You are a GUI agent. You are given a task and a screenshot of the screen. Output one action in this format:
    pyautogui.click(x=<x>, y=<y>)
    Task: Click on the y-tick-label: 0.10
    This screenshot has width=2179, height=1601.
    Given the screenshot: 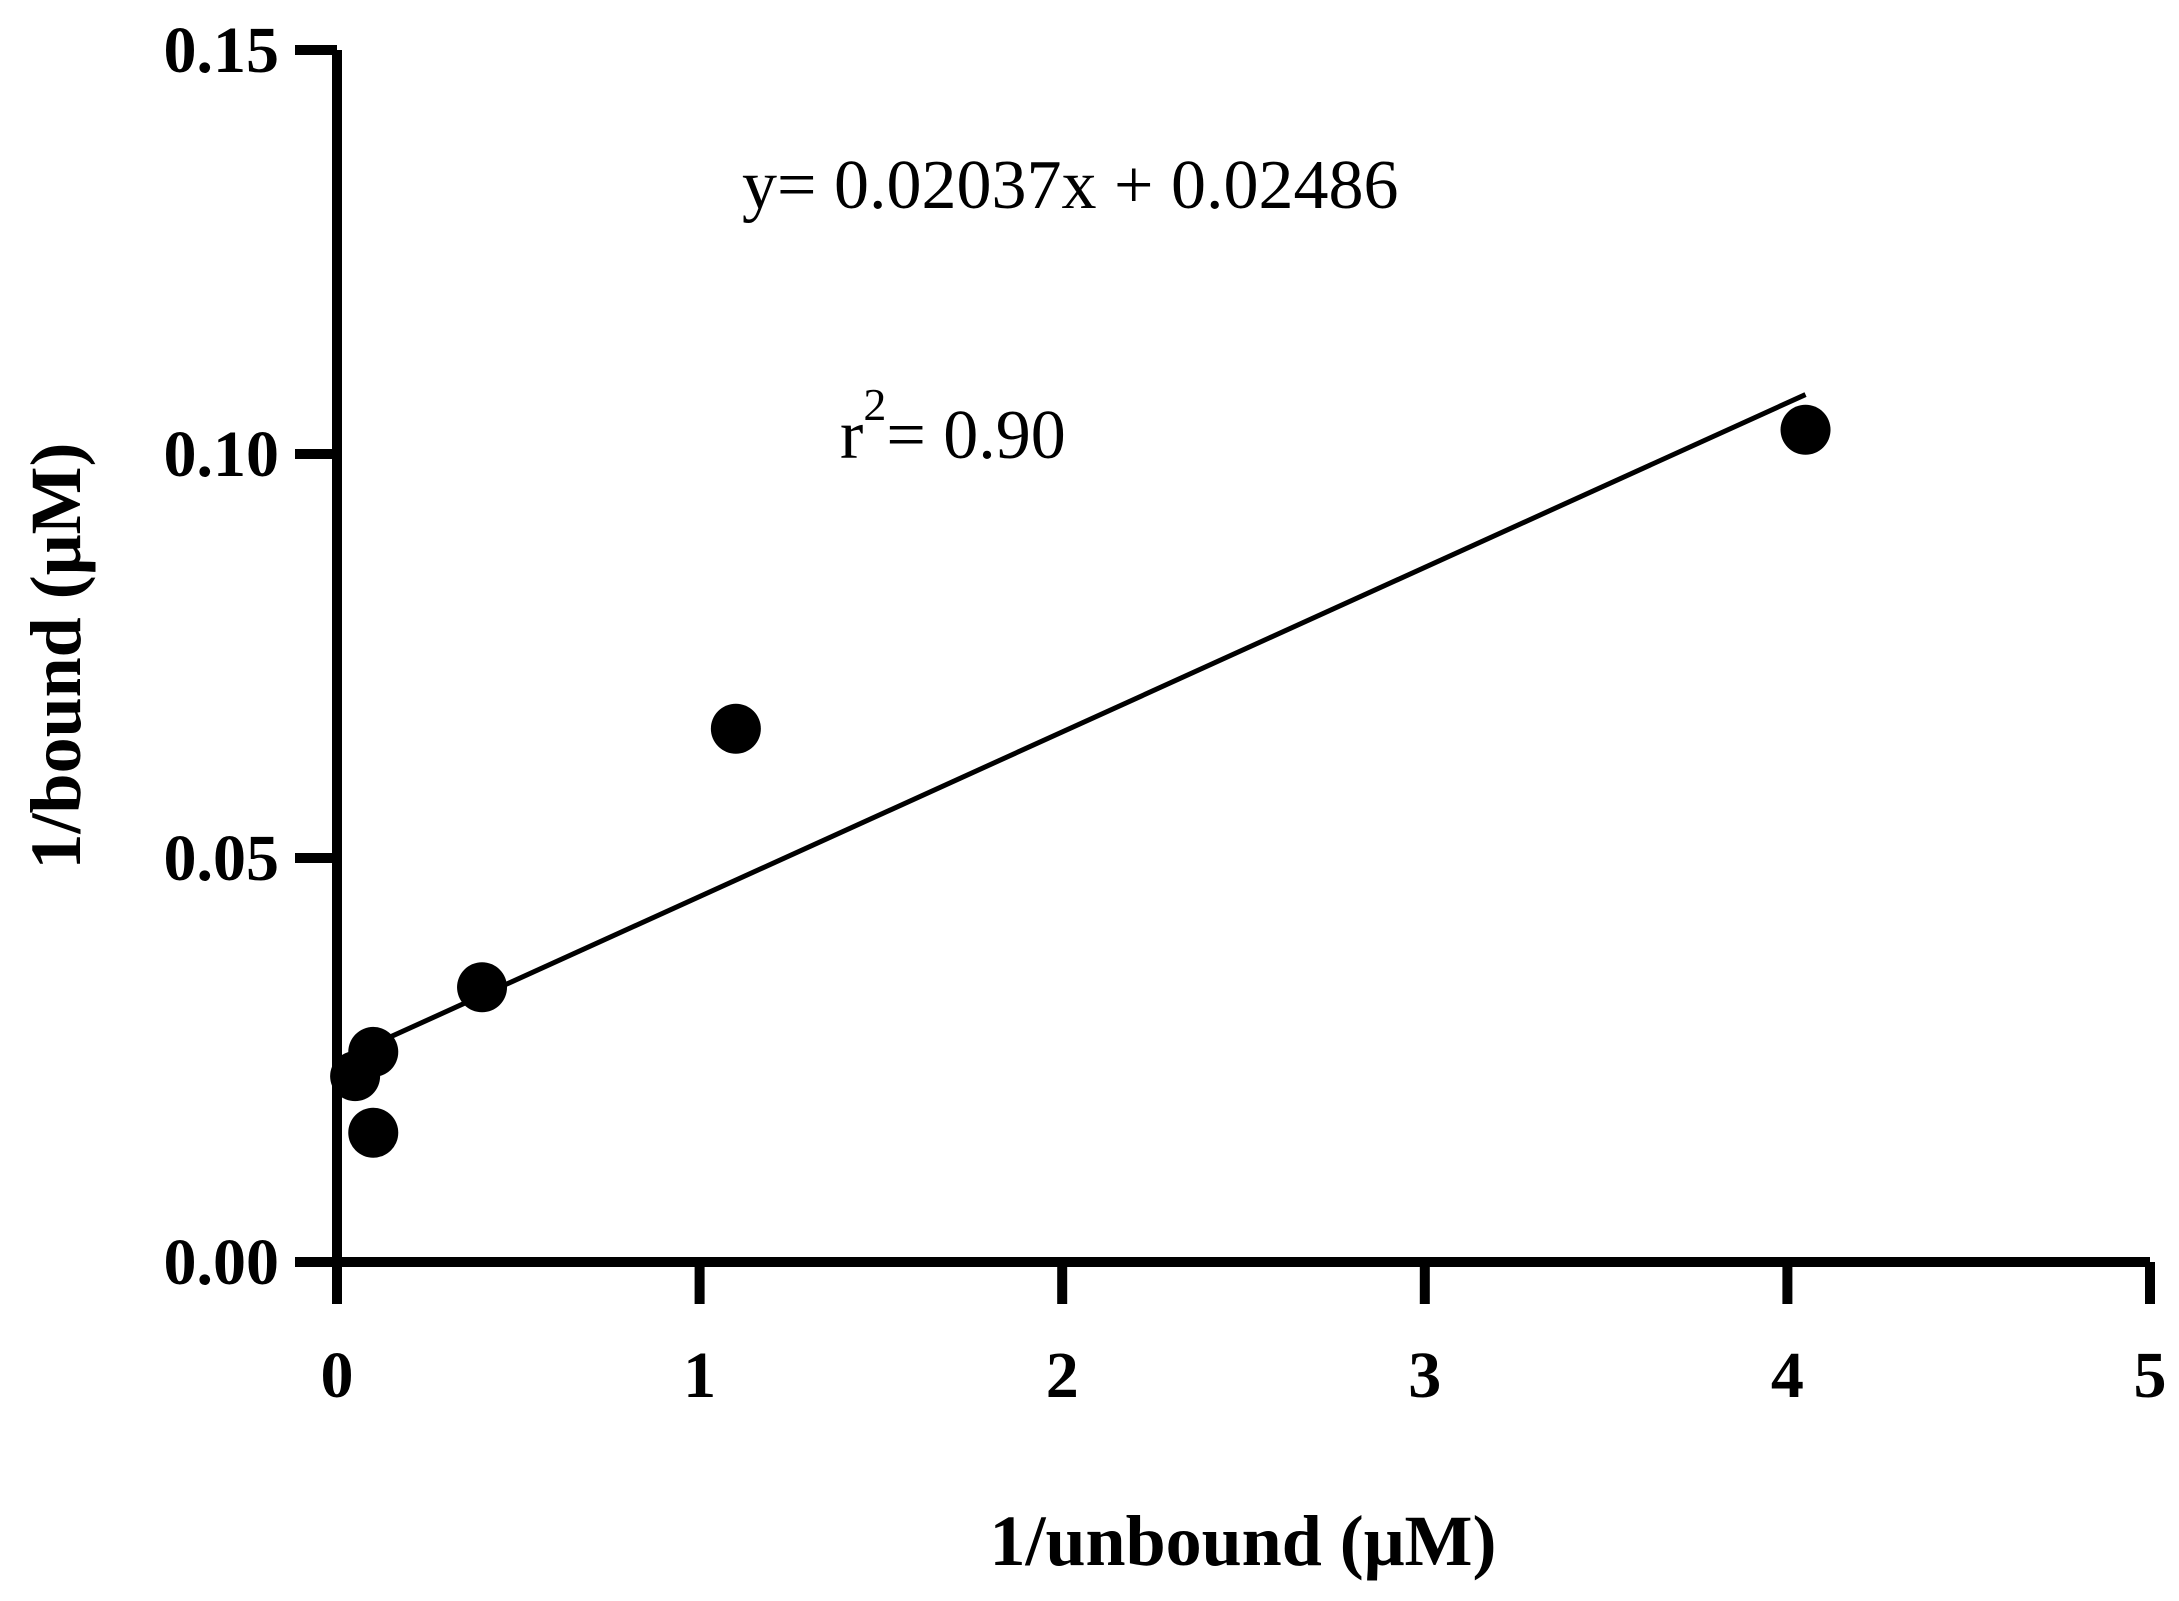 What is the action you would take?
    pyautogui.click(x=222, y=454)
    